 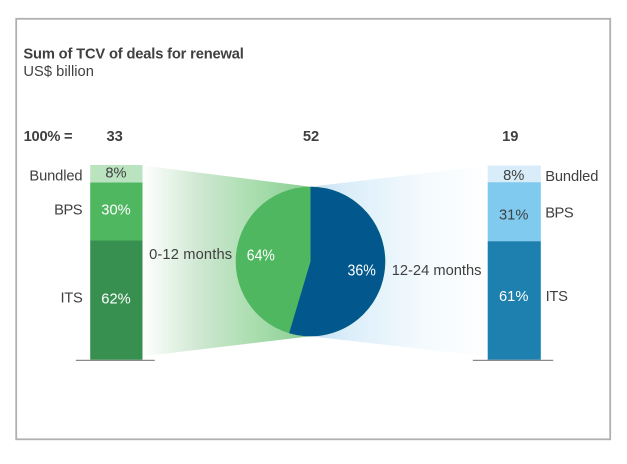 What do you see at coordinates (115, 137) in the screenshot?
I see `svg-text: 33` at bounding box center [115, 137].